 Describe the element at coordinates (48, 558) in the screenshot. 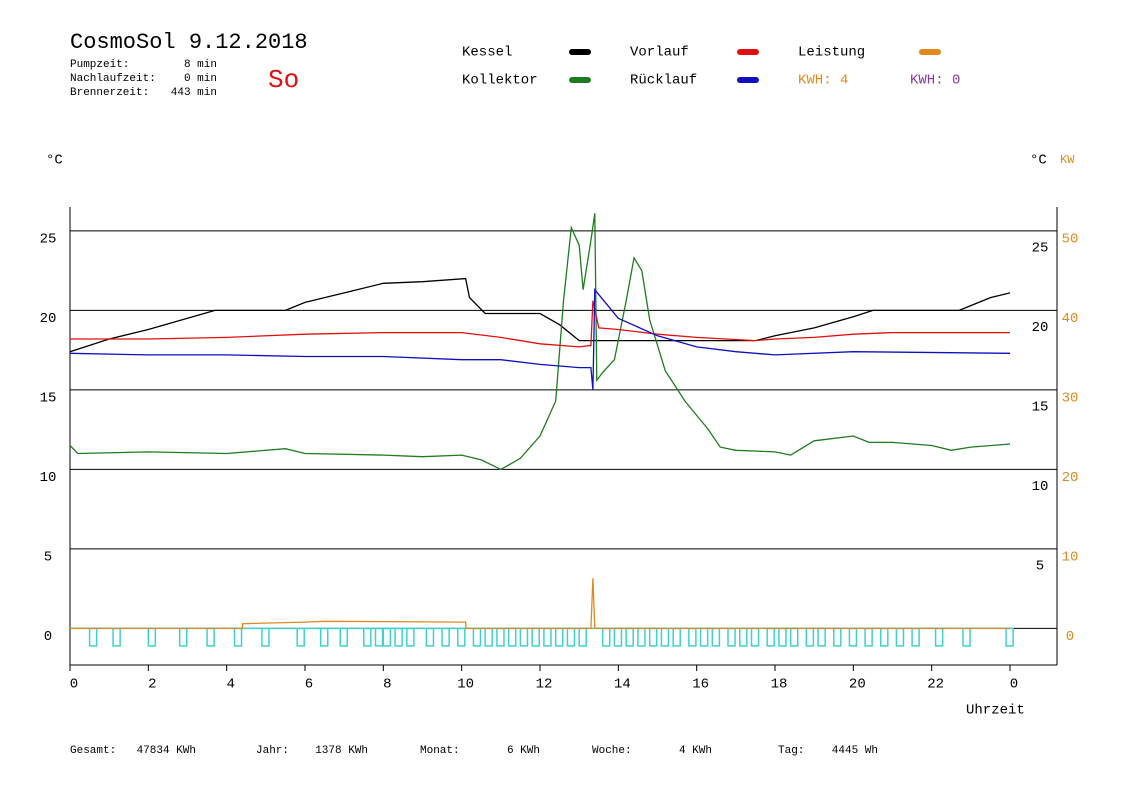

I see `y-tick-label: 5` at that location.